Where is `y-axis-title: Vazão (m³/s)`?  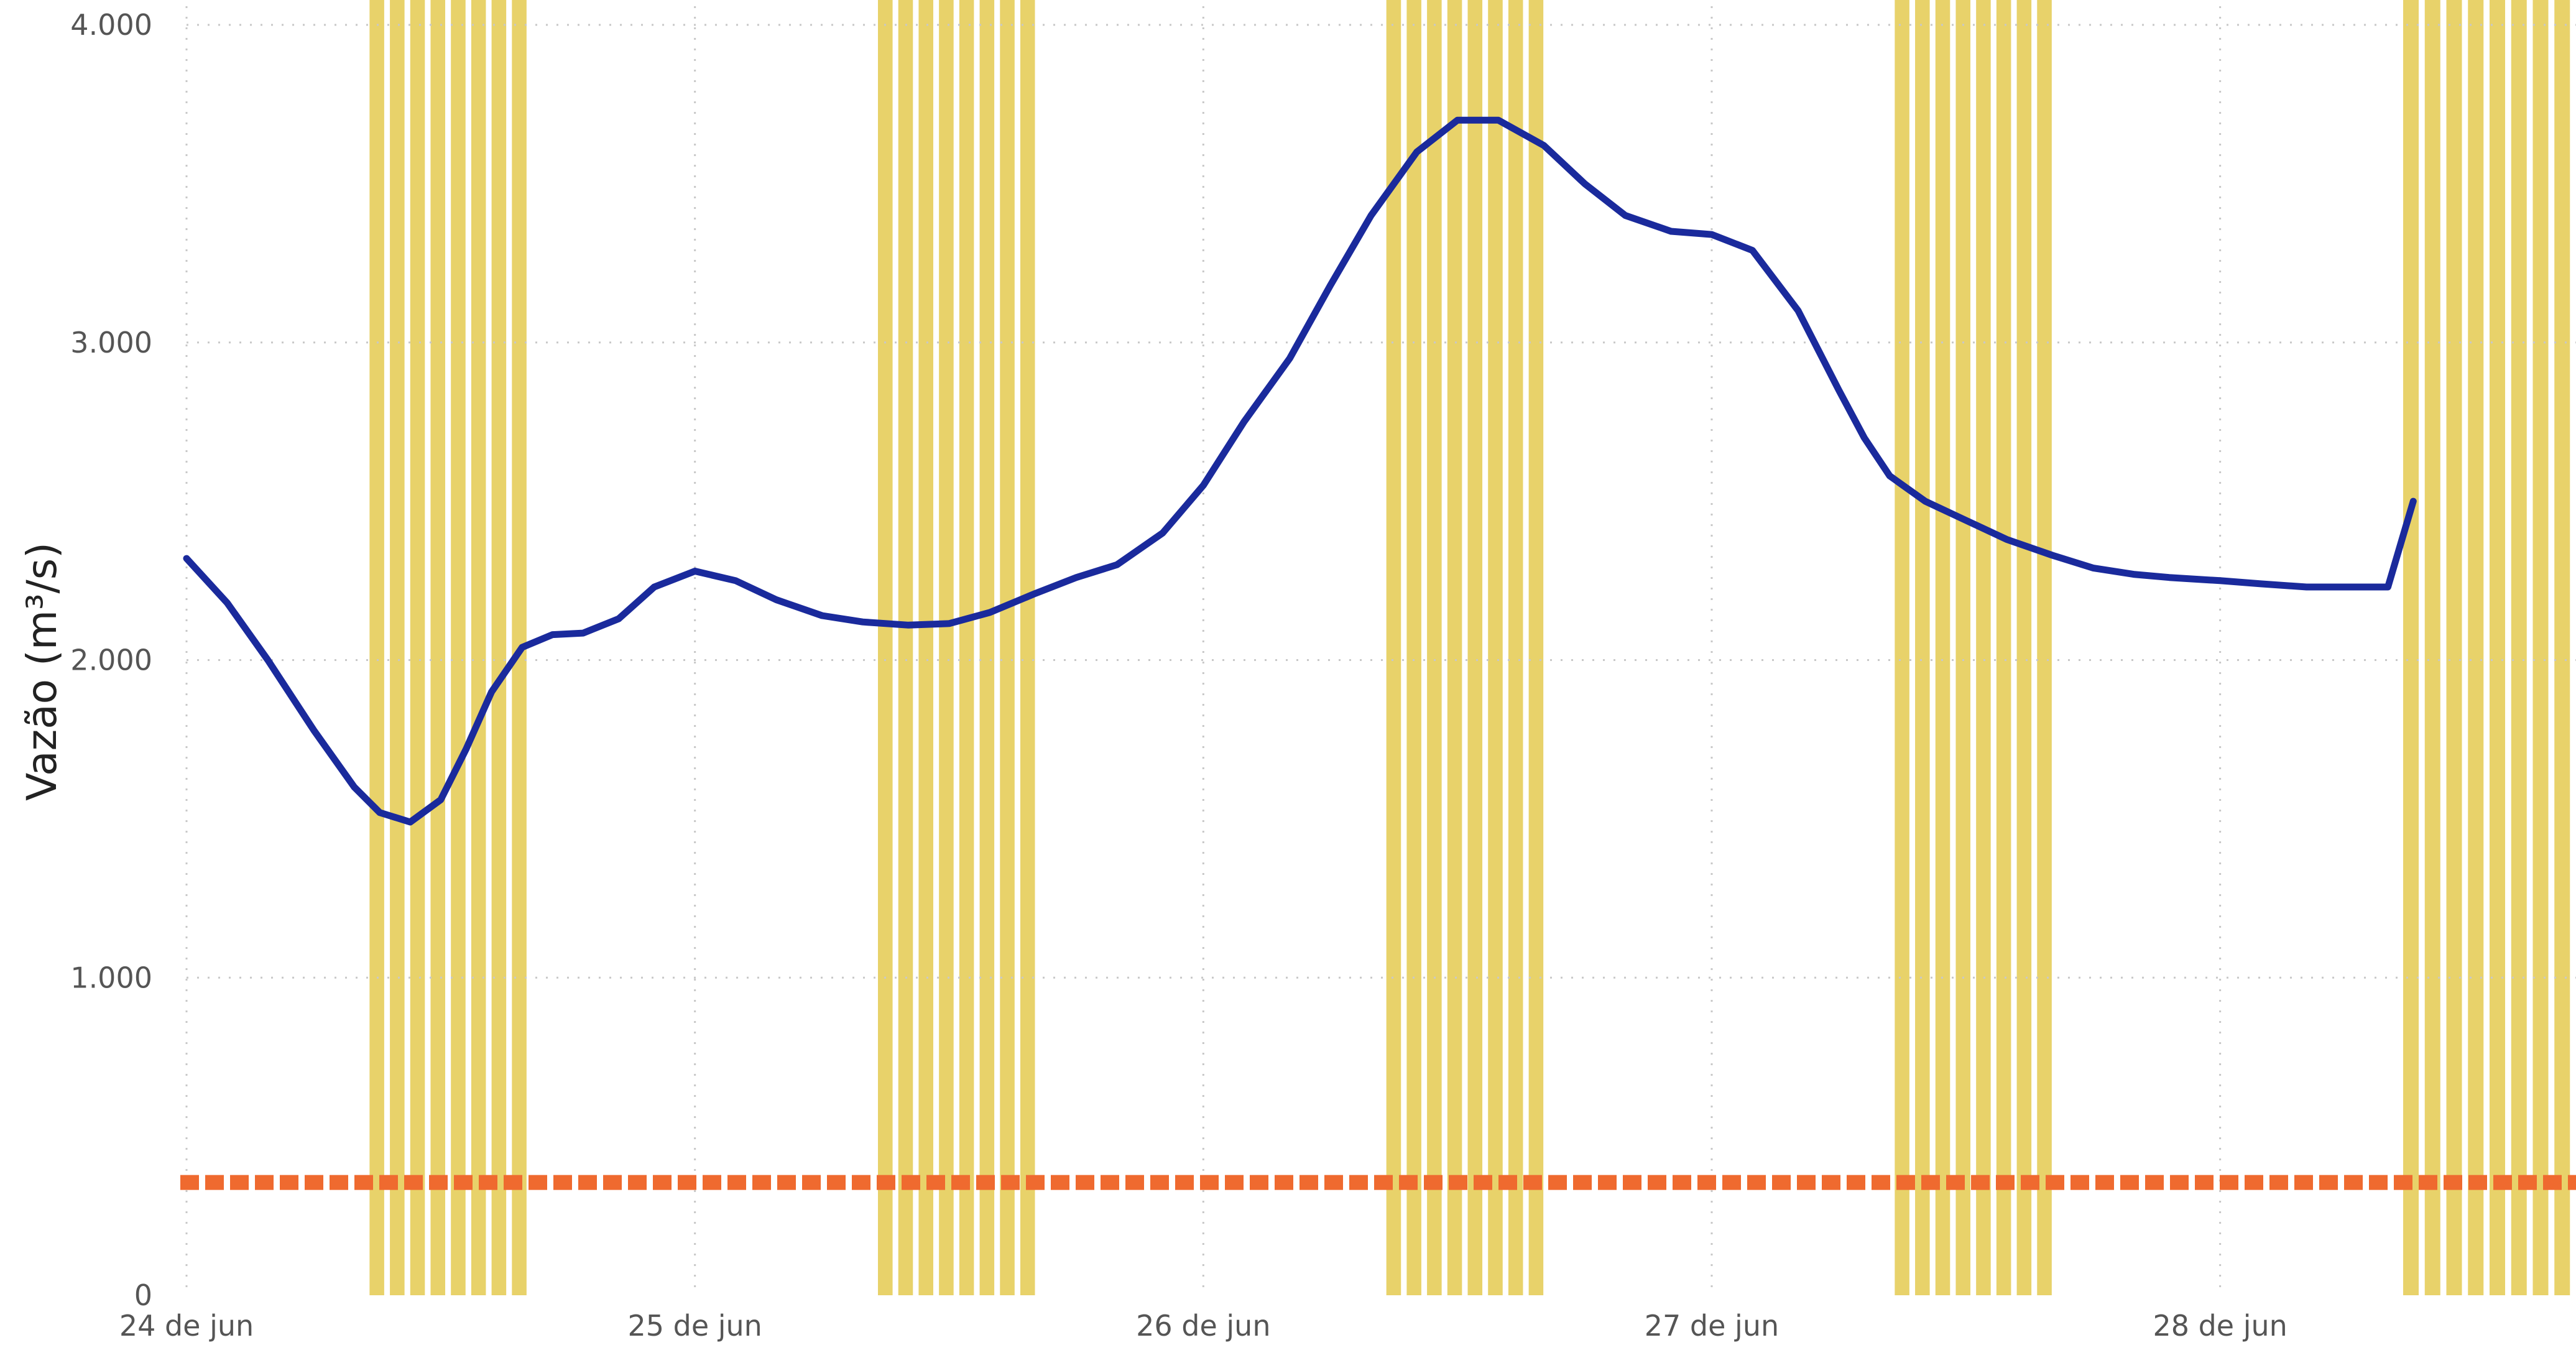 y-axis-title: Vazão (m³/s) is located at coordinates (42, 671).